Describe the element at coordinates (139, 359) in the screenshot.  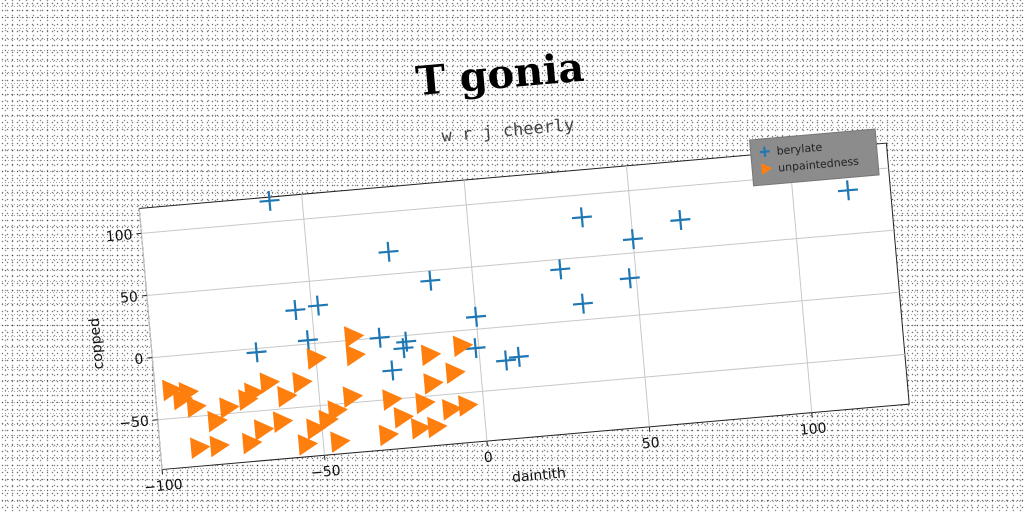
I see `y-tick-label: 0` at that location.